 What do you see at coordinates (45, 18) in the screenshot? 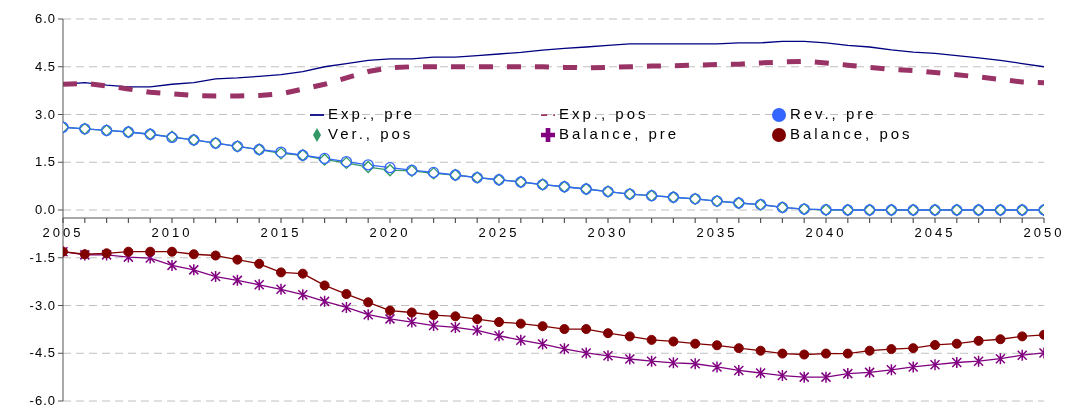
I see `y-tick-label: 6.0` at bounding box center [45, 18].